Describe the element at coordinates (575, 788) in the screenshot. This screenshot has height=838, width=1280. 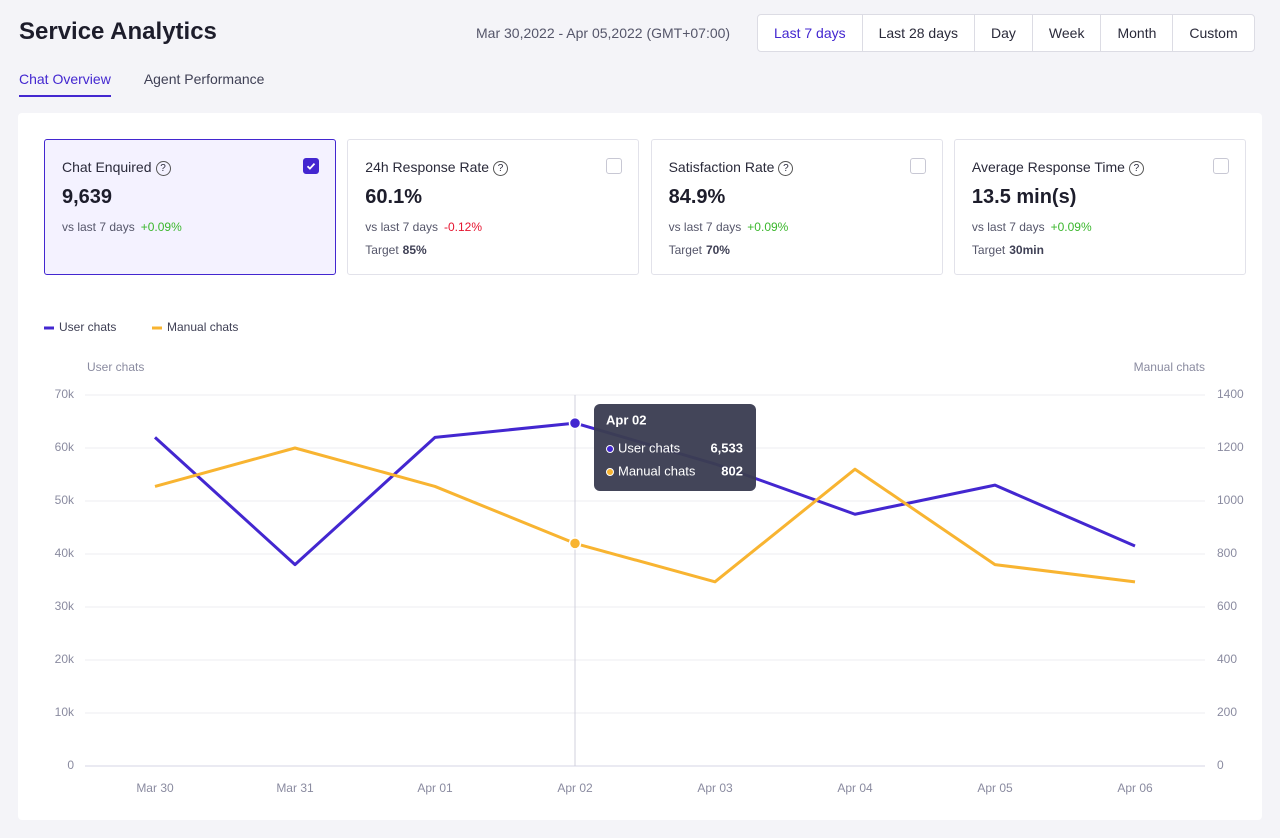
I see `x-tick-label: Apr 02` at that location.